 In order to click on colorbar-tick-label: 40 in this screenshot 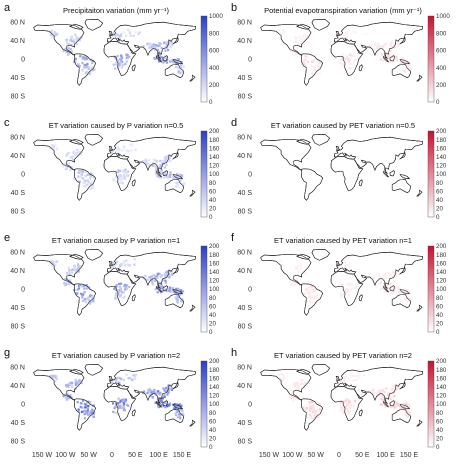, I will do `click(212, 430)`.